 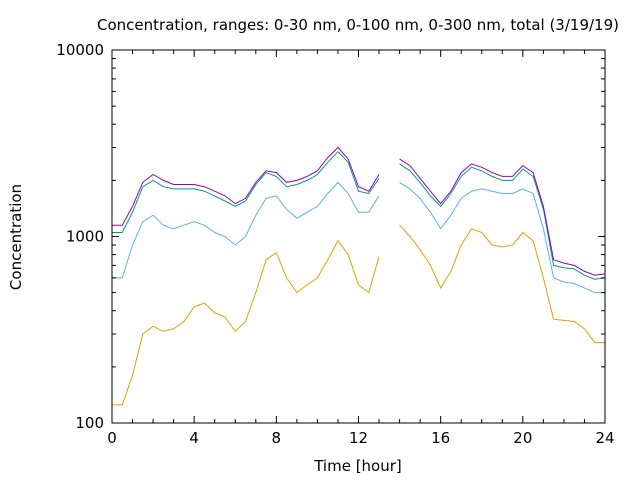 I want to click on y-tick-label: 1000, so click(x=85, y=237).